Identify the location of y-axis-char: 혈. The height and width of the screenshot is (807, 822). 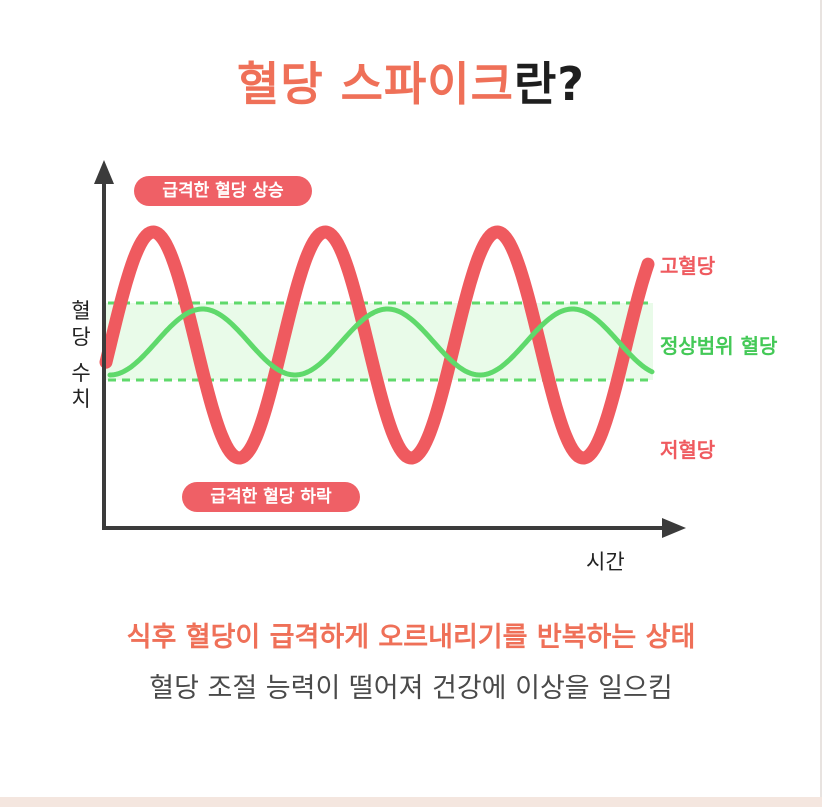
(81, 311).